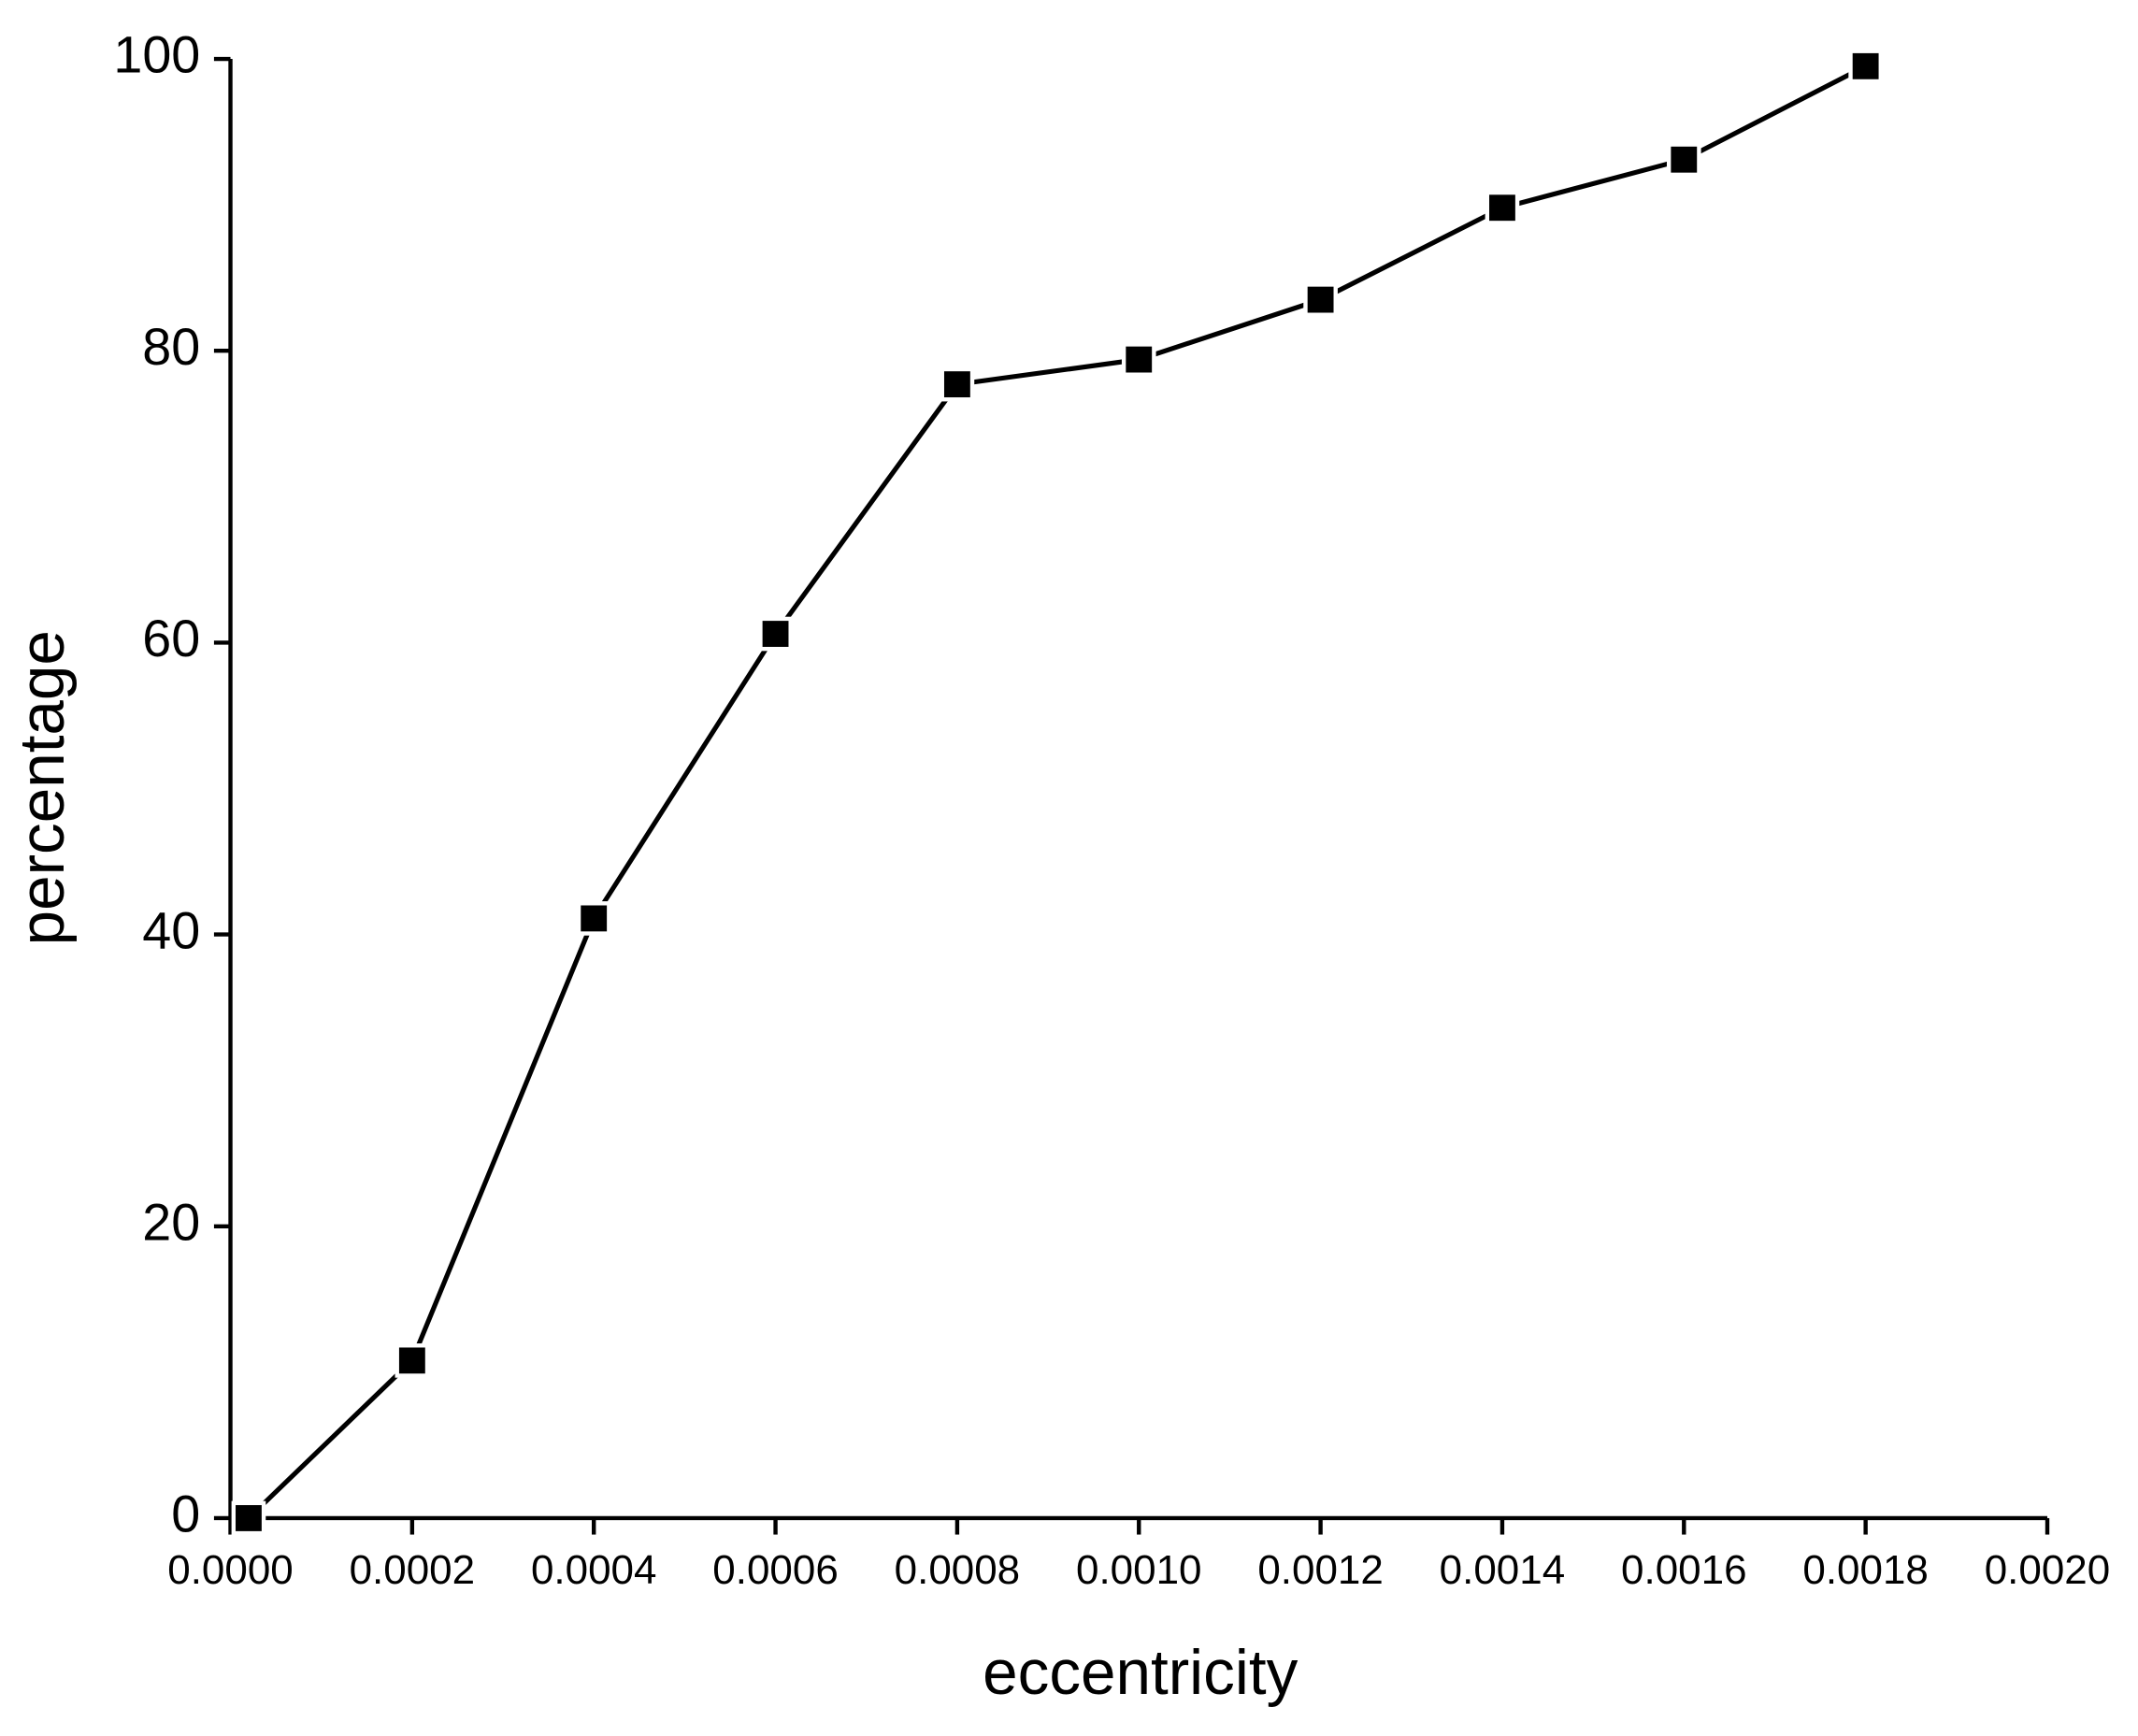 Image resolution: width=2138 pixels, height=1736 pixels. I want to click on x-tick-label: 0.0000, so click(230, 1570).